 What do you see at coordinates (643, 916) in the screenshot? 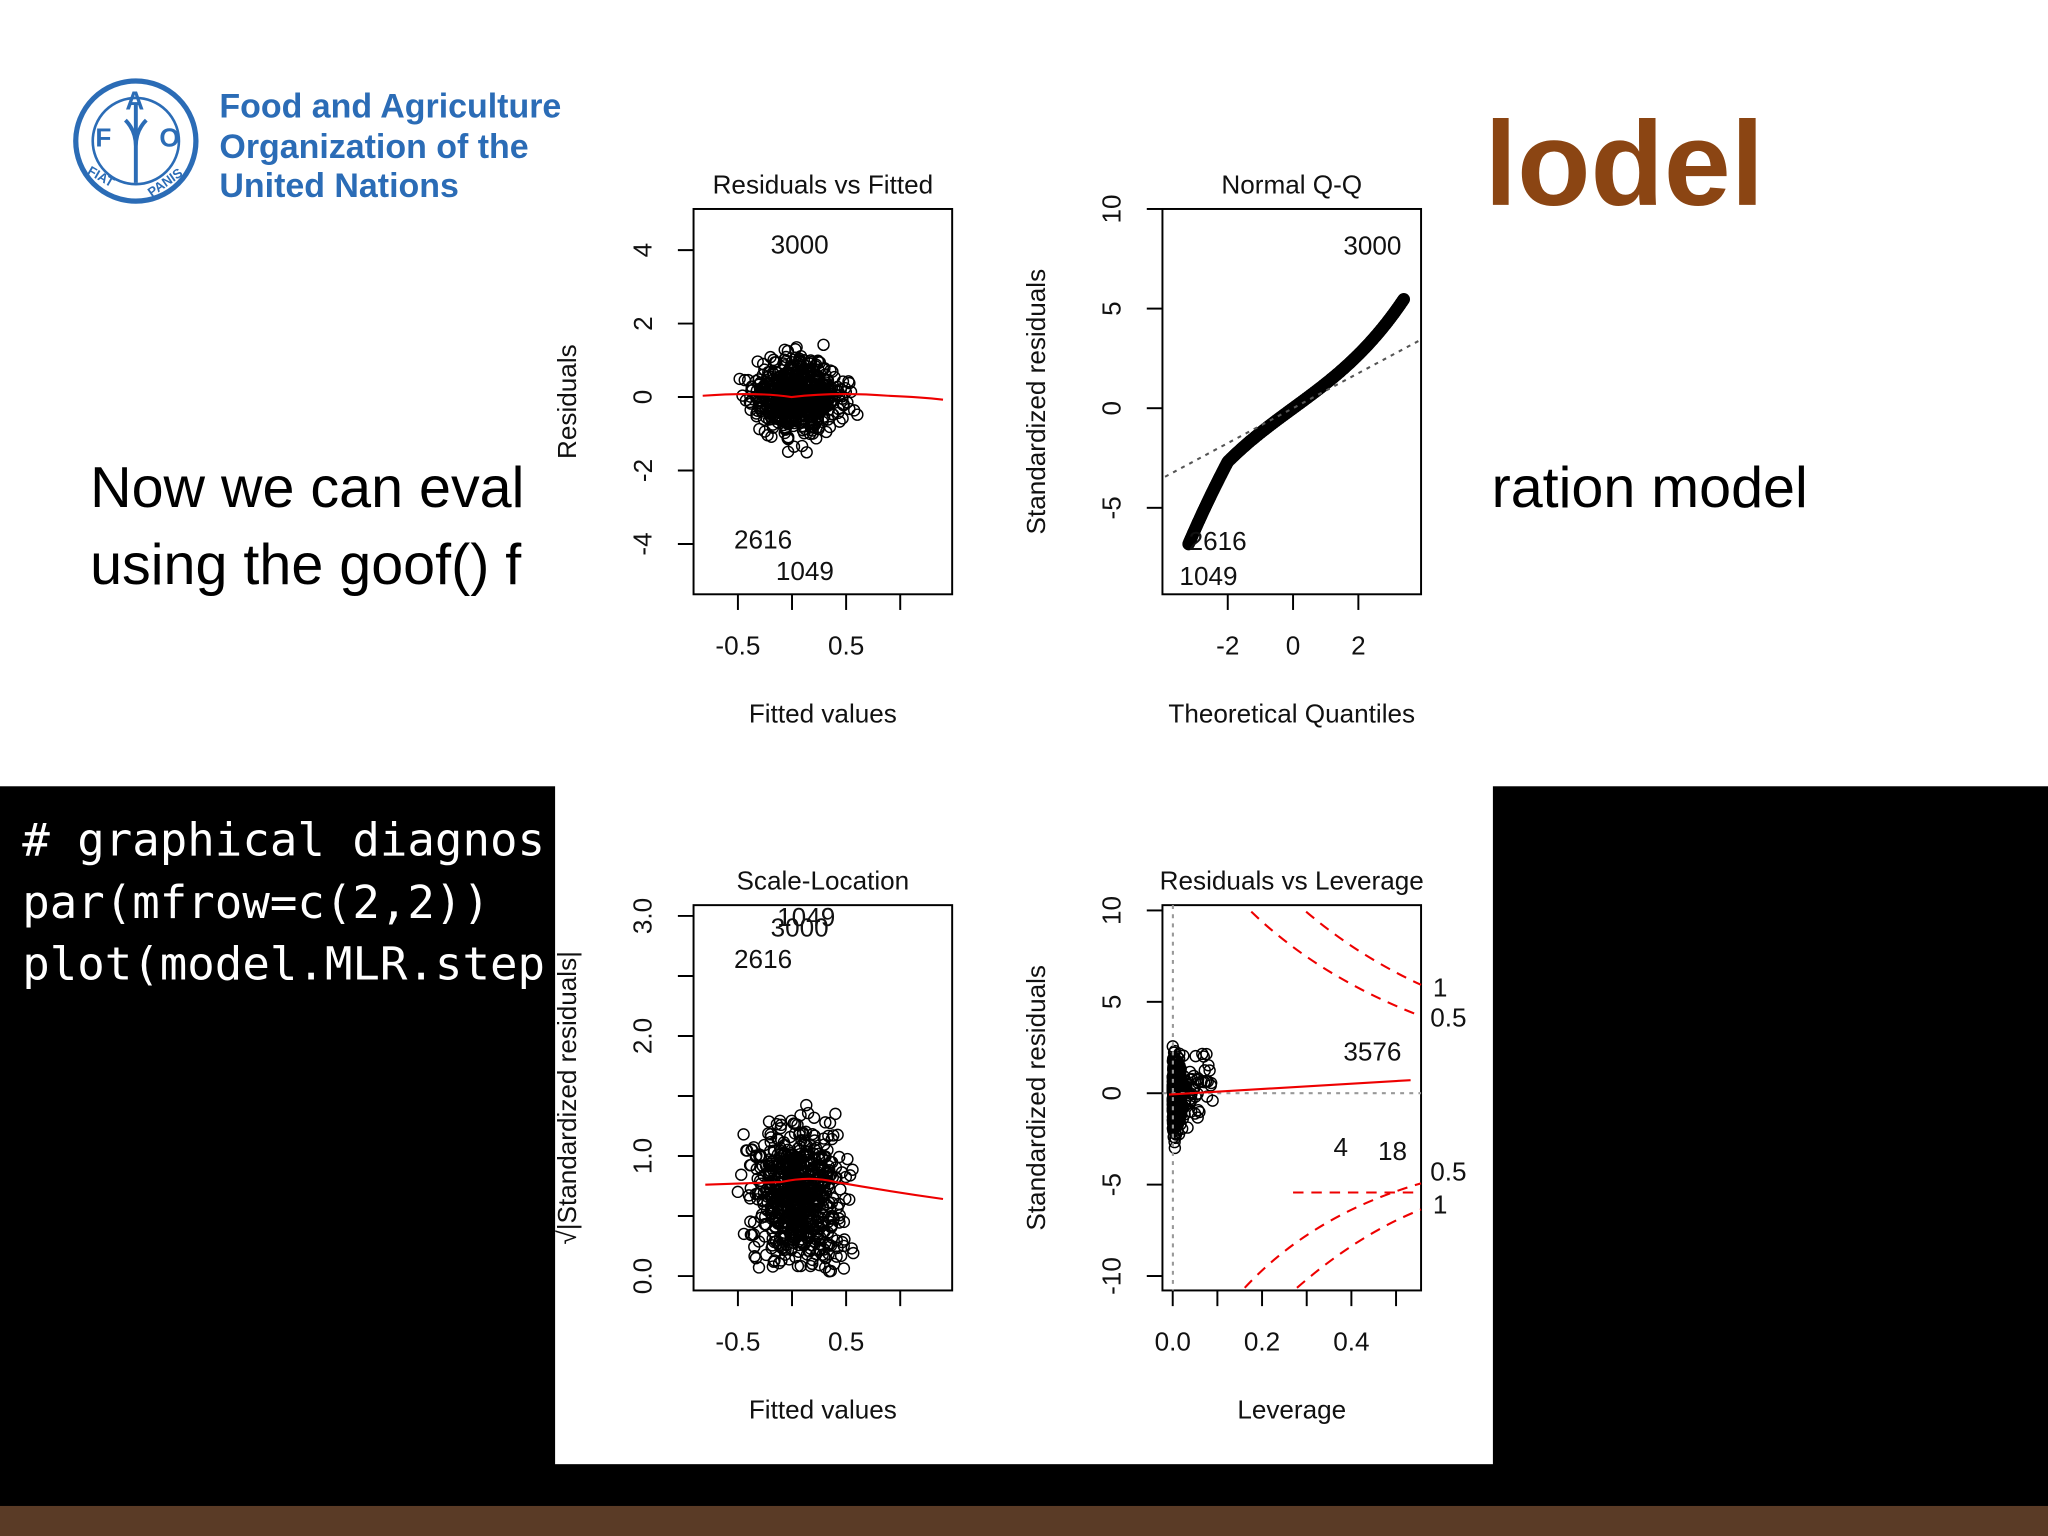
I see `y-tick-label: 3.0` at bounding box center [643, 916].